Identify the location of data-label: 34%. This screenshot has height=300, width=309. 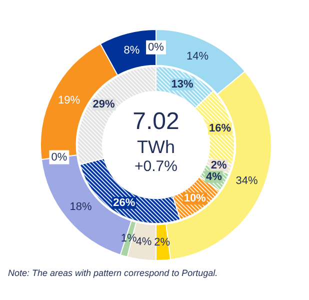
(247, 180).